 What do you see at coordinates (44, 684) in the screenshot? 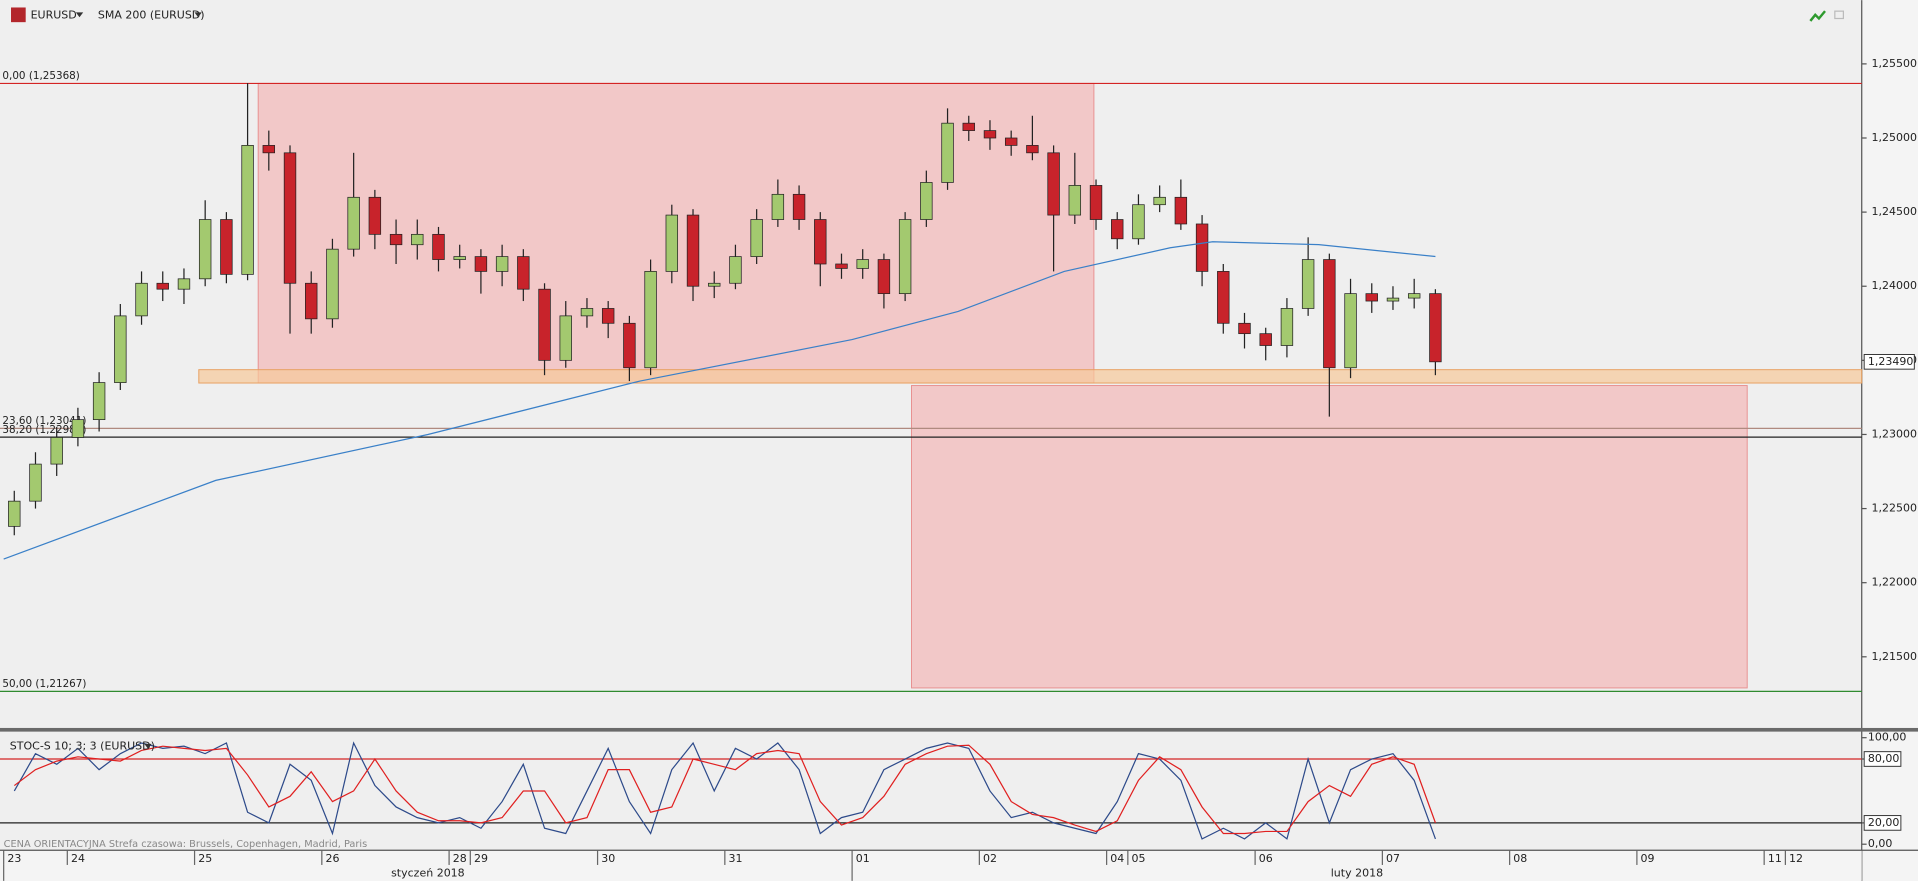
I see `level-label: 50,00 (1,21267)` at bounding box center [44, 684].